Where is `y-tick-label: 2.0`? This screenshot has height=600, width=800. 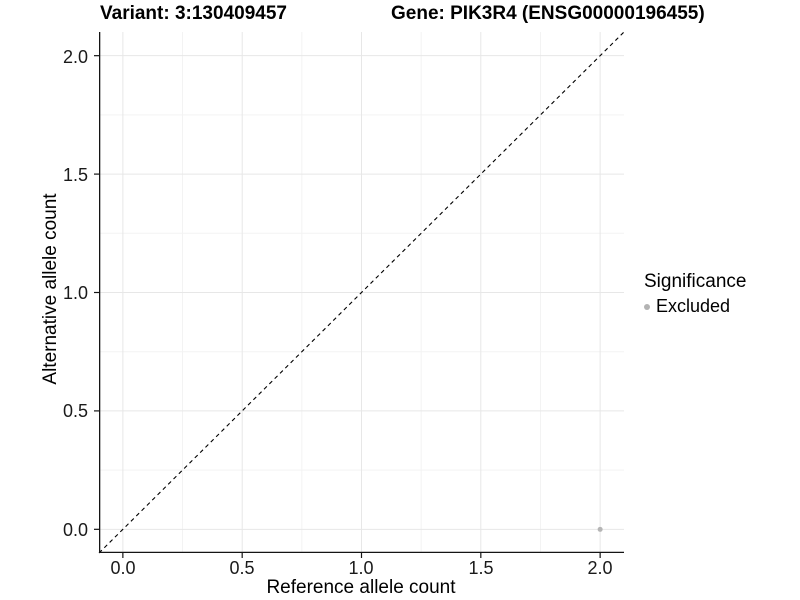
y-tick-label: 2.0 is located at coordinates (75, 57).